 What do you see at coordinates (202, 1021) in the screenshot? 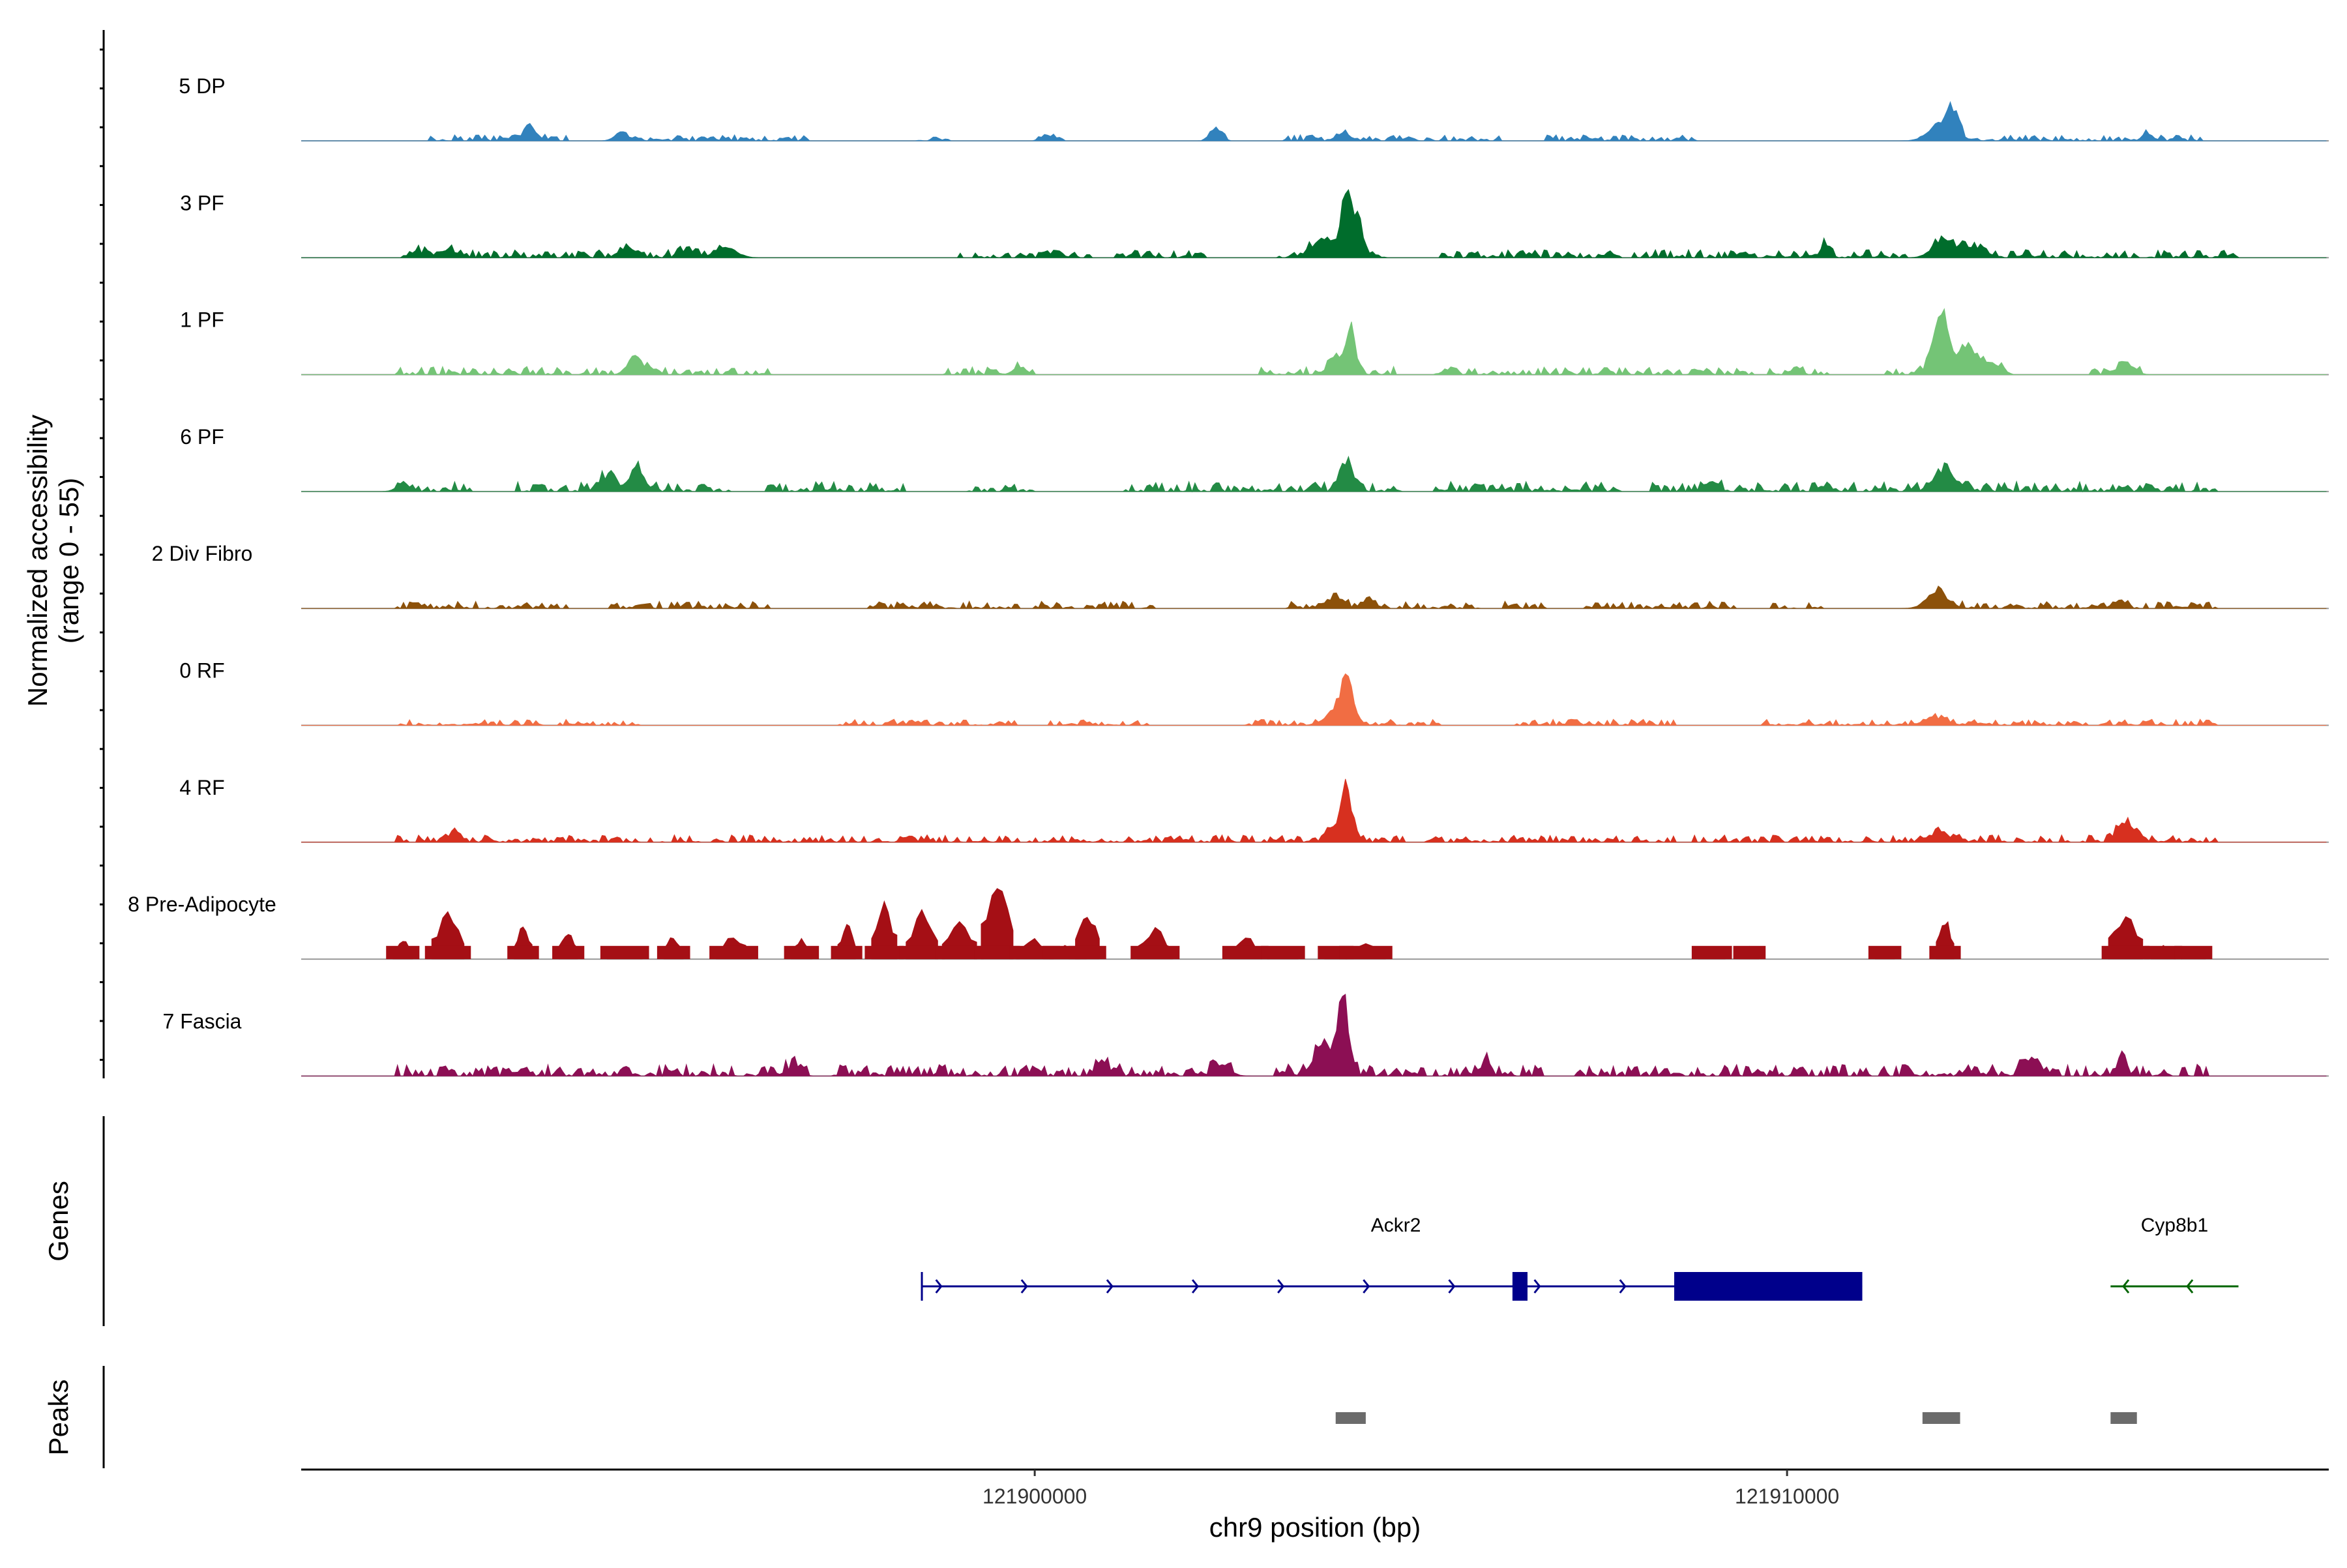
I see `track-label: 7 Fascia` at bounding box center [202, 1021].